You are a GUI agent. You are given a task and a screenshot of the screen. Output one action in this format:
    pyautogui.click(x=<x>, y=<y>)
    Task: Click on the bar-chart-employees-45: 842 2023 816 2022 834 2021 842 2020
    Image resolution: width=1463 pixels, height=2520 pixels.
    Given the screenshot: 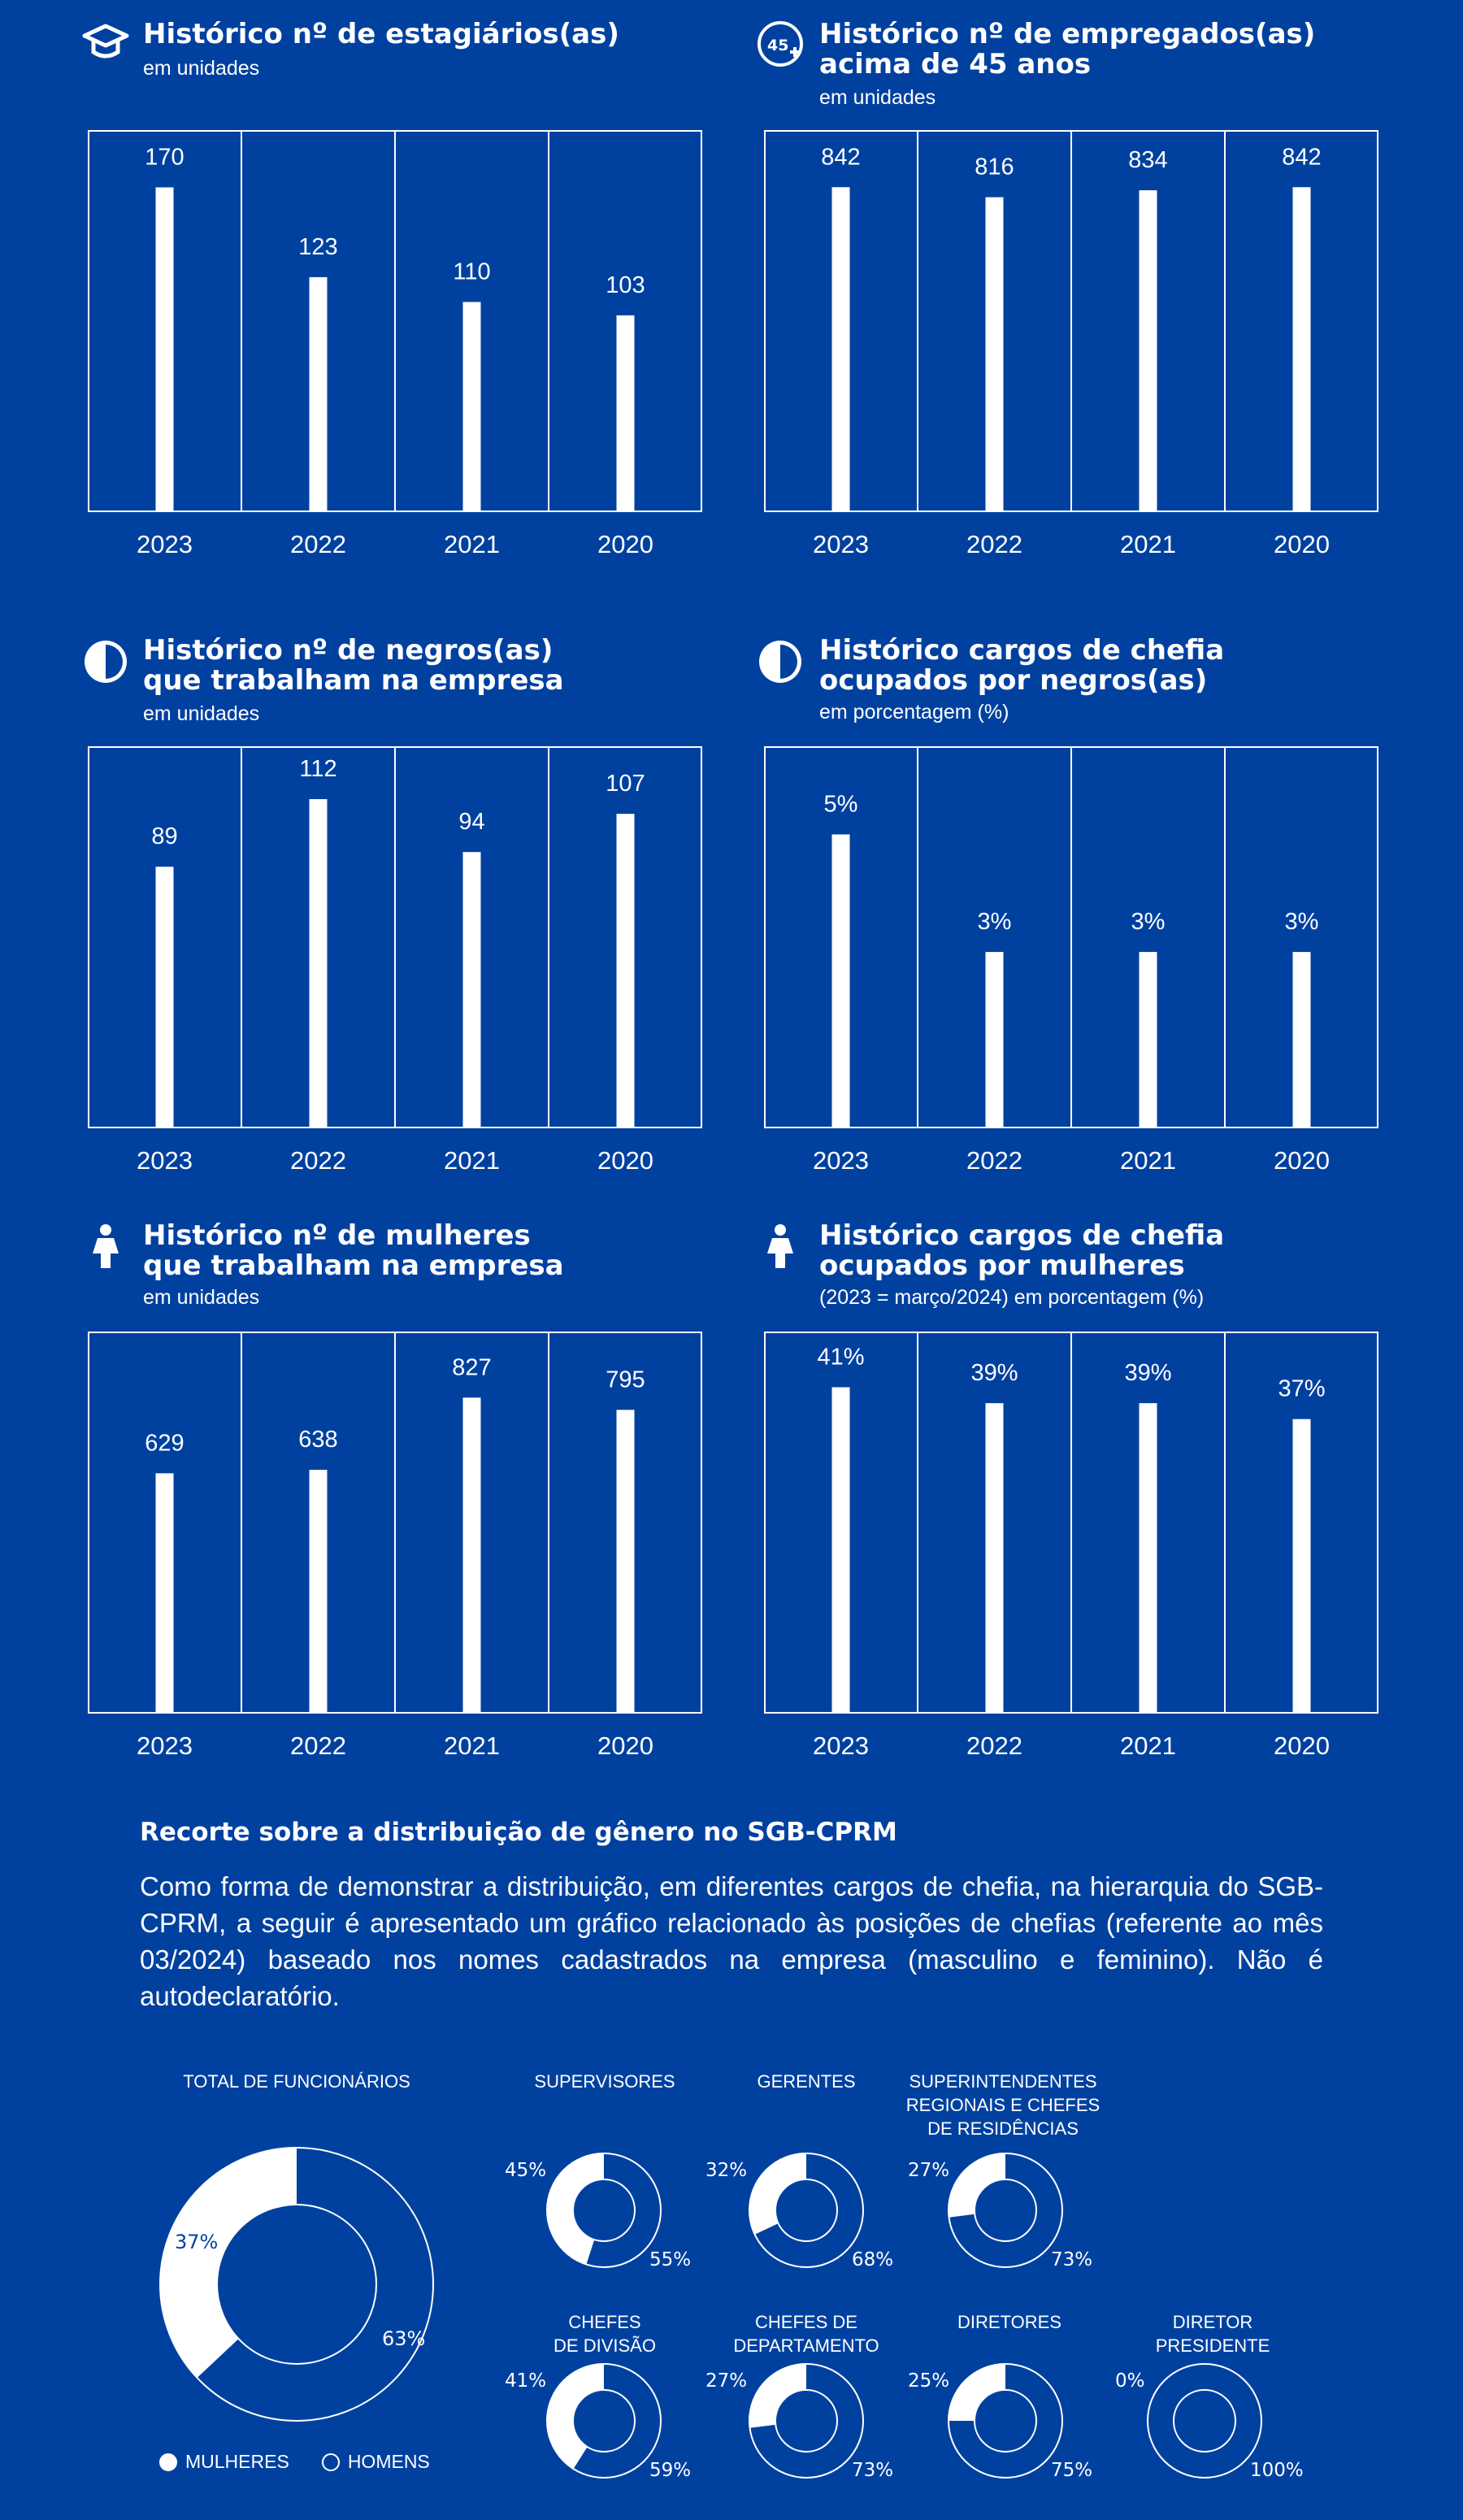 What is the action you would take?
    pyautogui.click(x=1071, y=344)
    